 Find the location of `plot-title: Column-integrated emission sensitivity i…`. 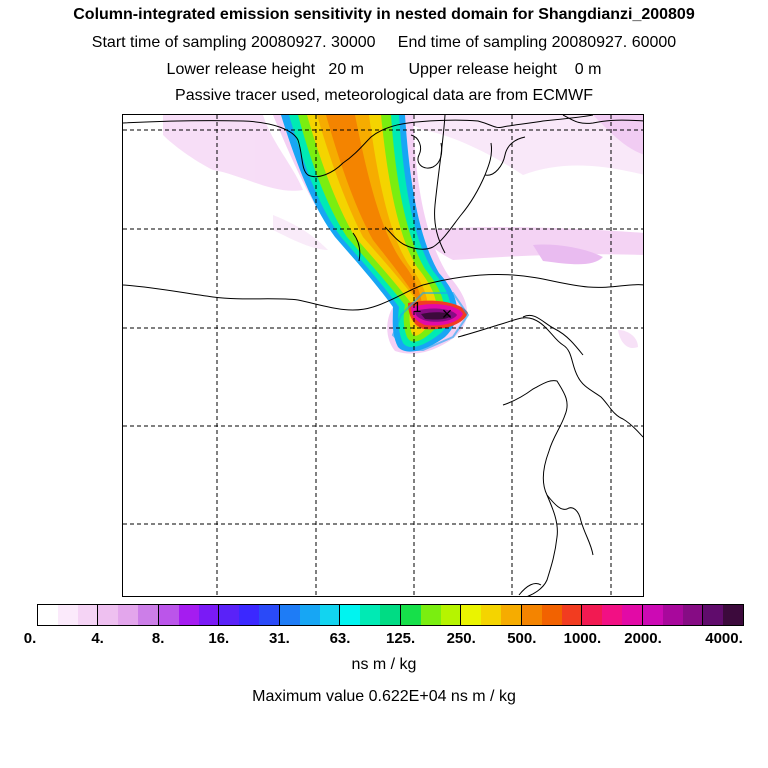

plot-title: Column-integrated emission sensitivity i… is located at coordinates (384, 14).